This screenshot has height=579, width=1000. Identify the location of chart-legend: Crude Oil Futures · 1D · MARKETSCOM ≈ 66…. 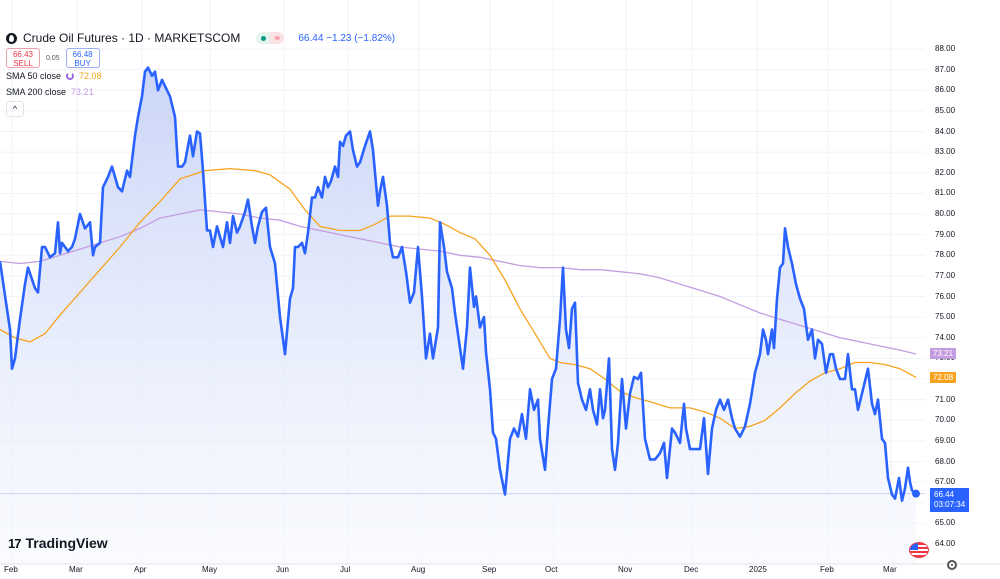
(200, 73).